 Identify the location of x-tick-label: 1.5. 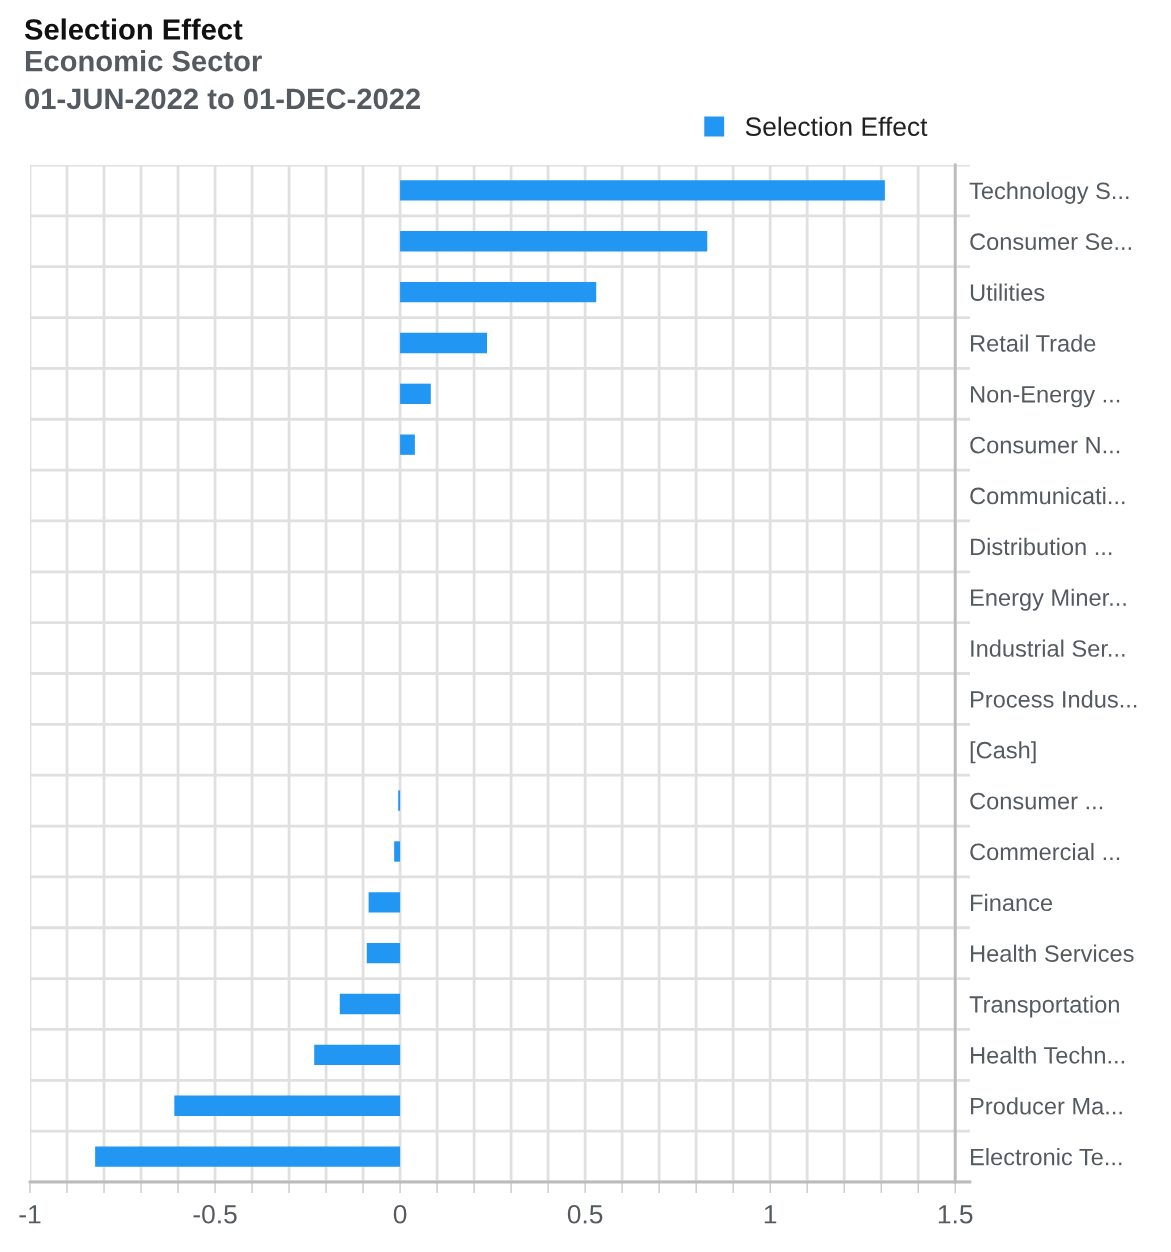
(955, 1214).